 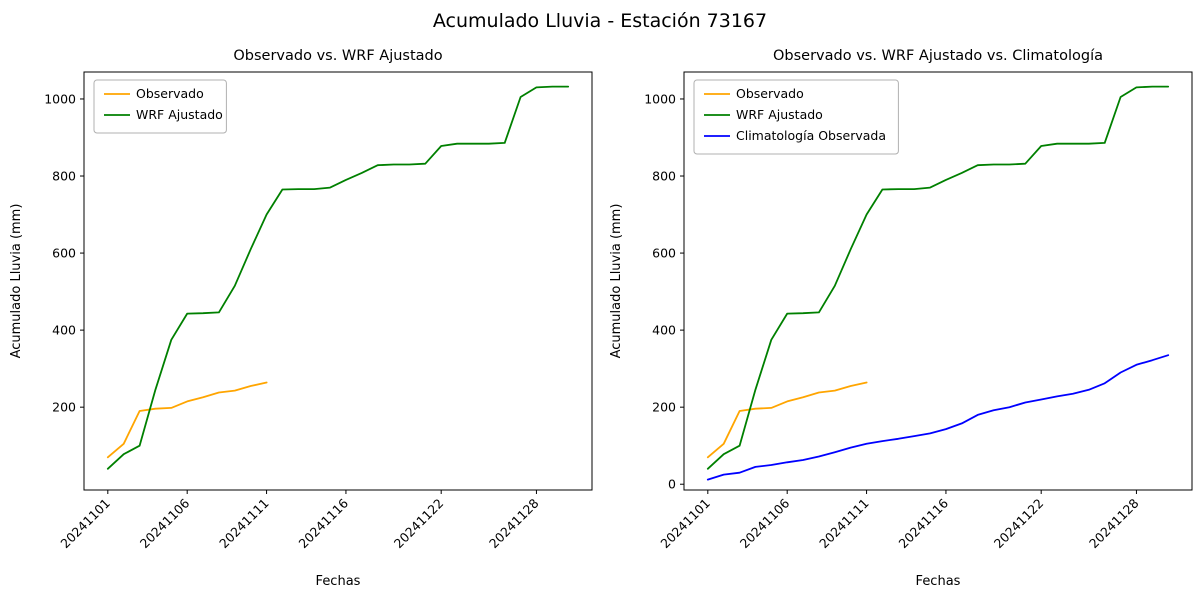 I want to click on y-tick-label: 0, so click(x=672, y=484).